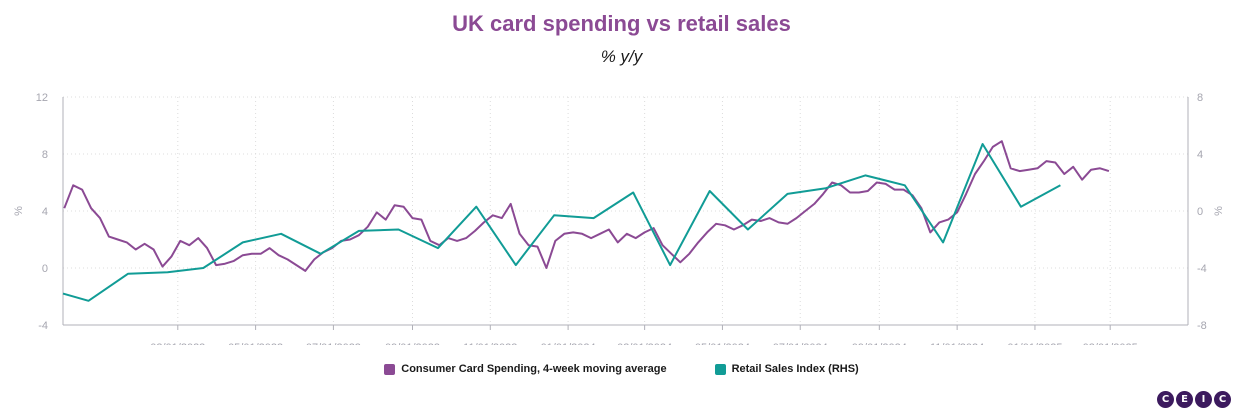  I want to click on chart-title: UK card spending vs retail sales, so click(621, 23).